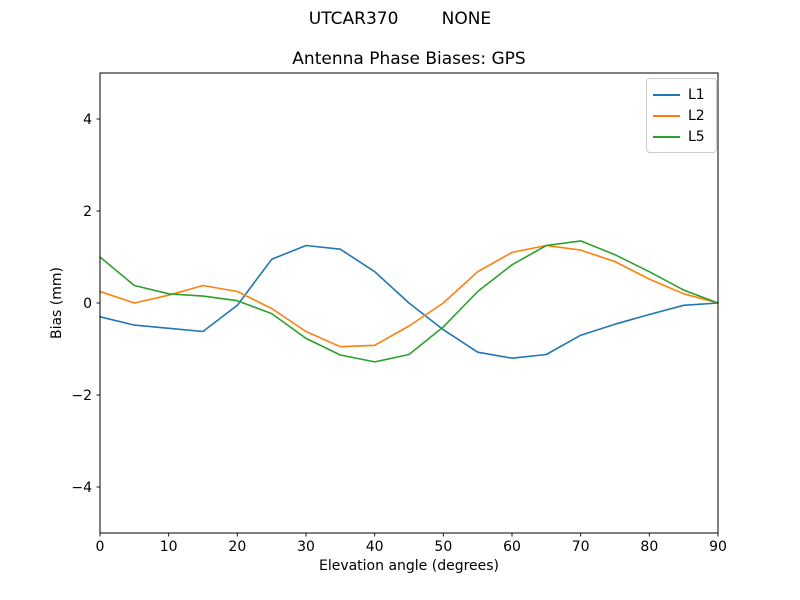 The width and height of the screenshot is (800, 600). Describe the element at coordinates (400, 19) in the screenshot. I see `figure-suptitle: UTCAR370 NONE` at that location.